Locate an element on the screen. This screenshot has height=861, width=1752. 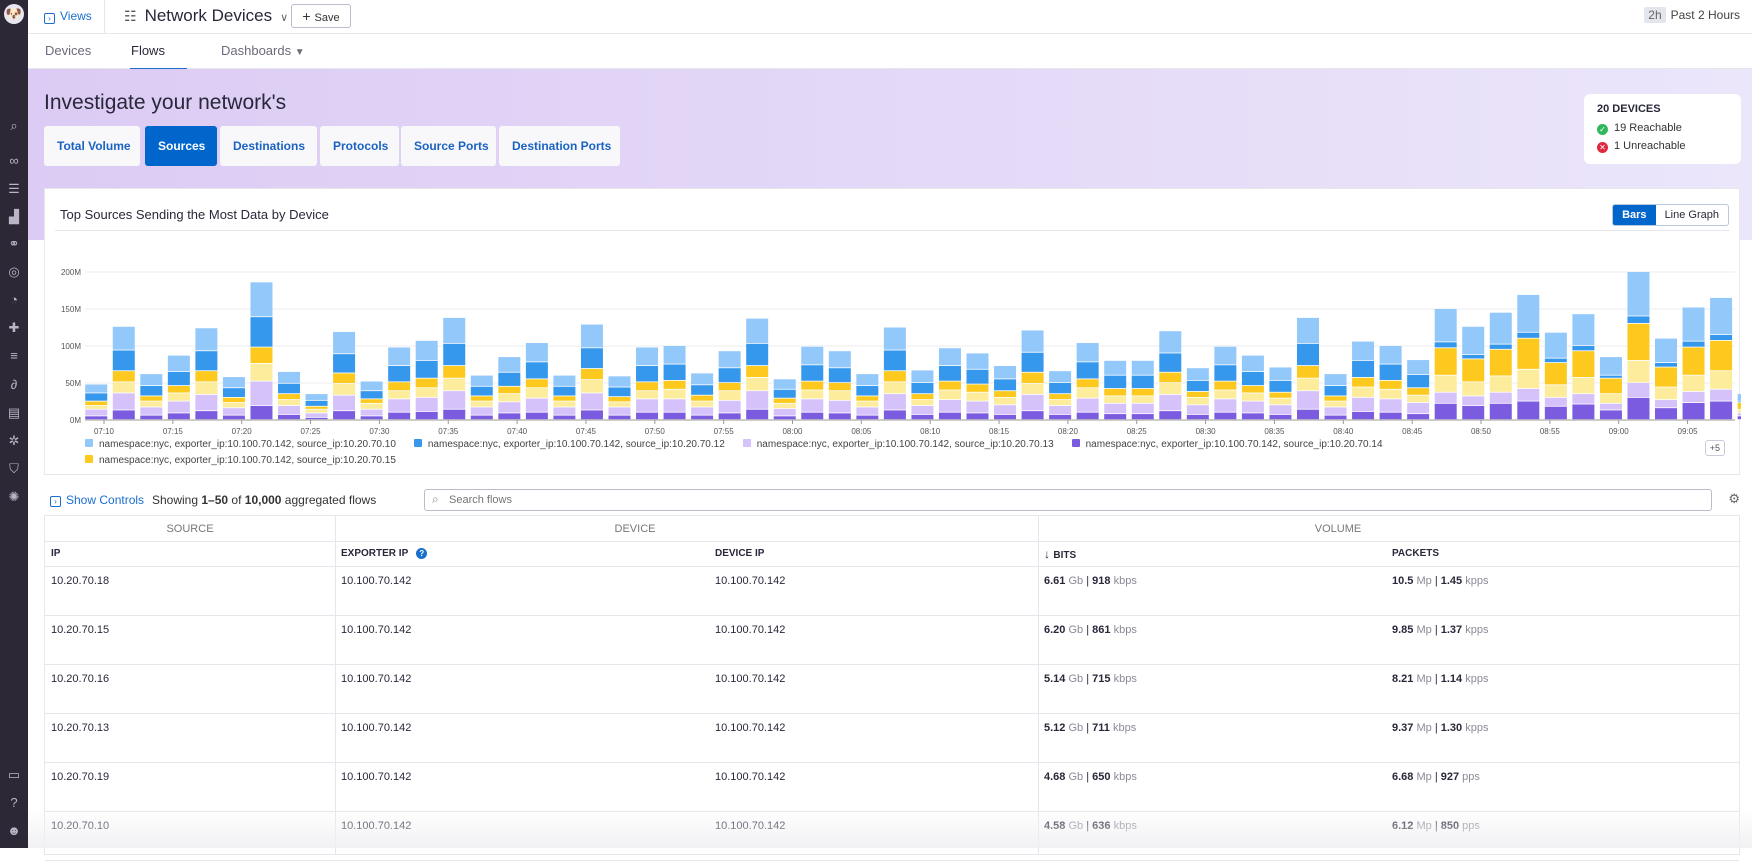
reachable-row: ✓ 19 Reachable is located at coordinates (1662, 128).